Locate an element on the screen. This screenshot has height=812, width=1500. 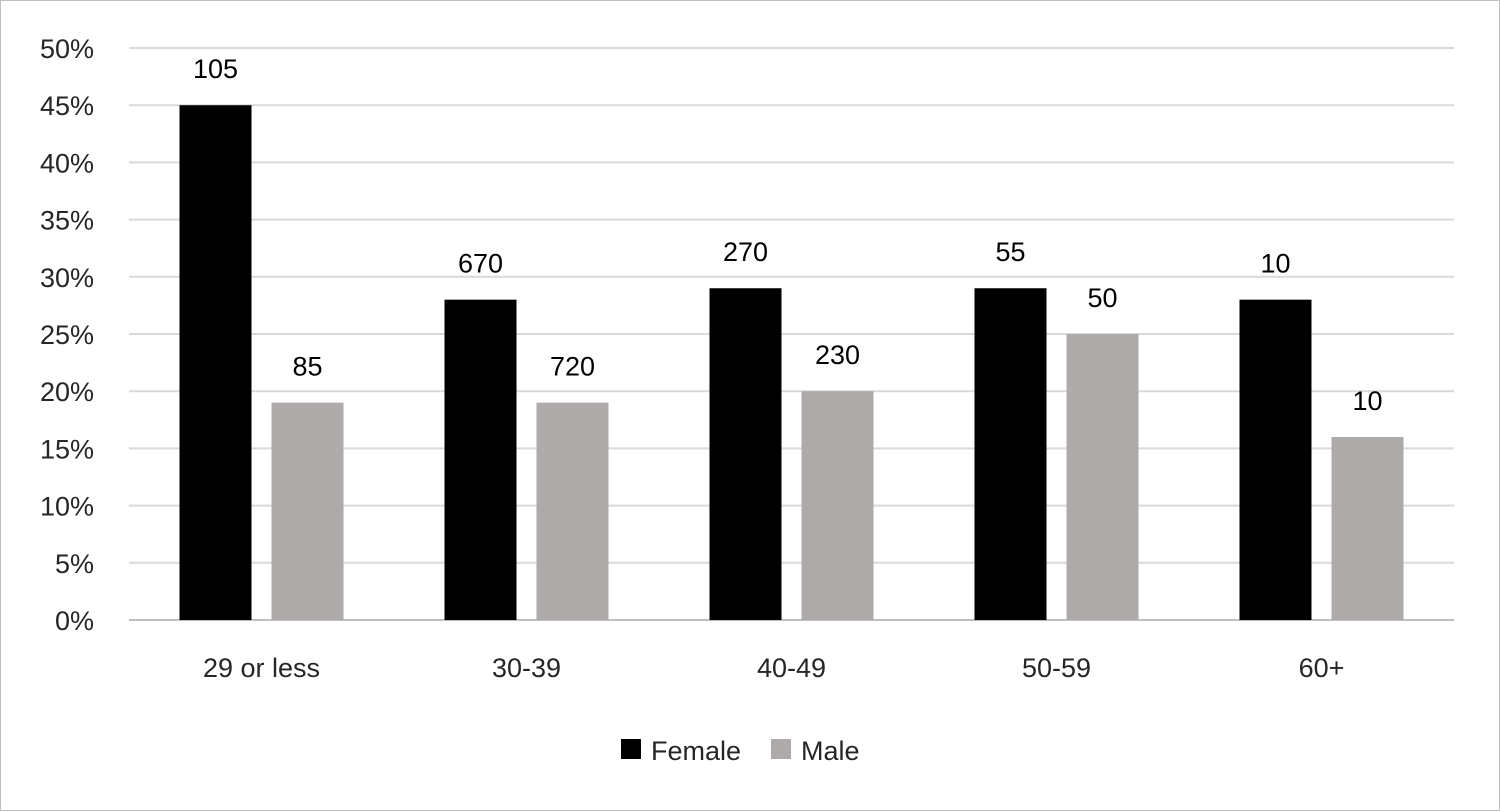
legend-swatch-male is located at coordinates (781, 749).